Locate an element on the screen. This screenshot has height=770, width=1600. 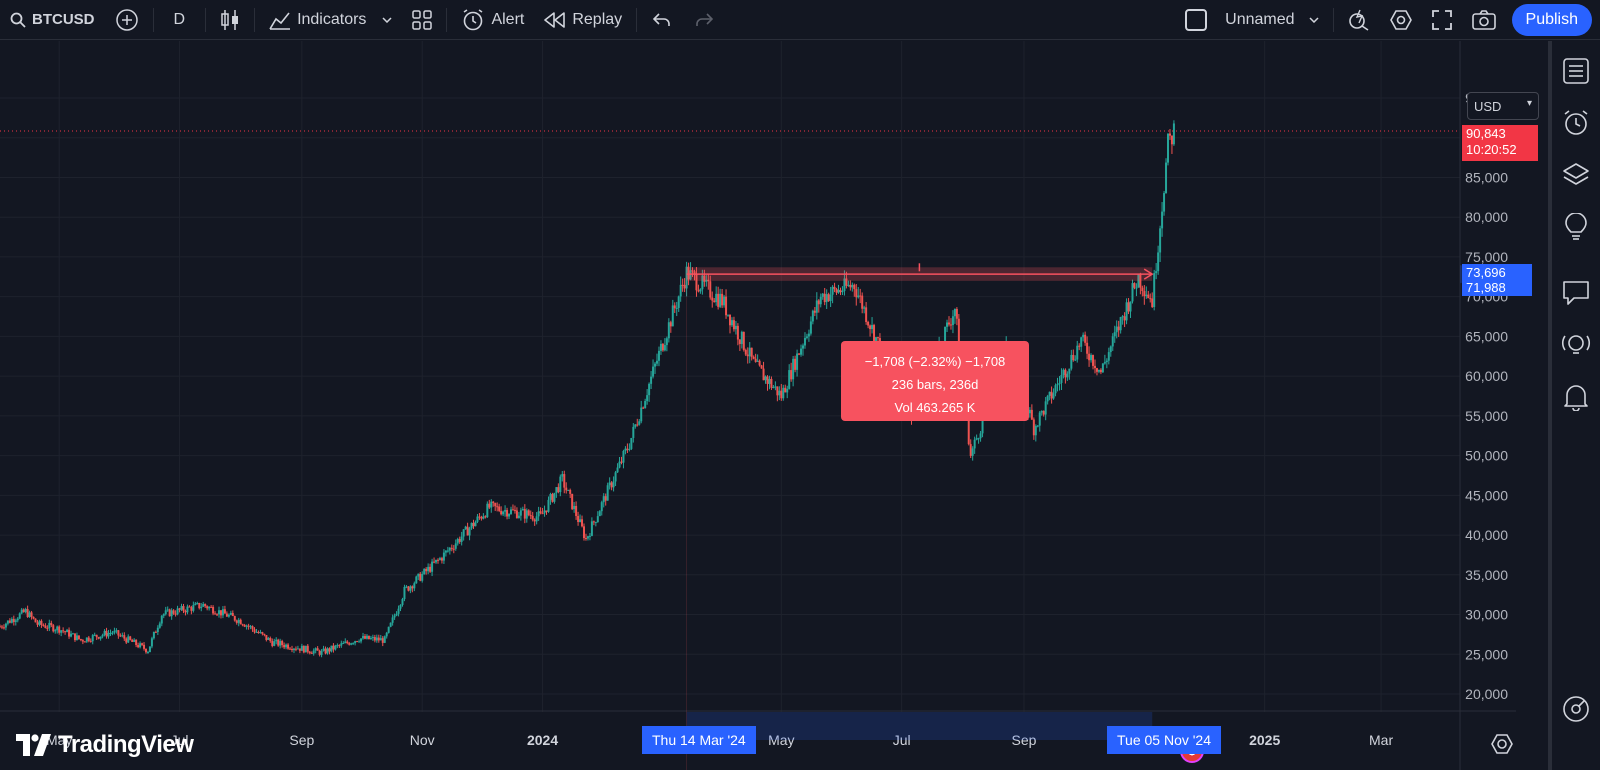
layouts-button is located at coordinates (422, 20).